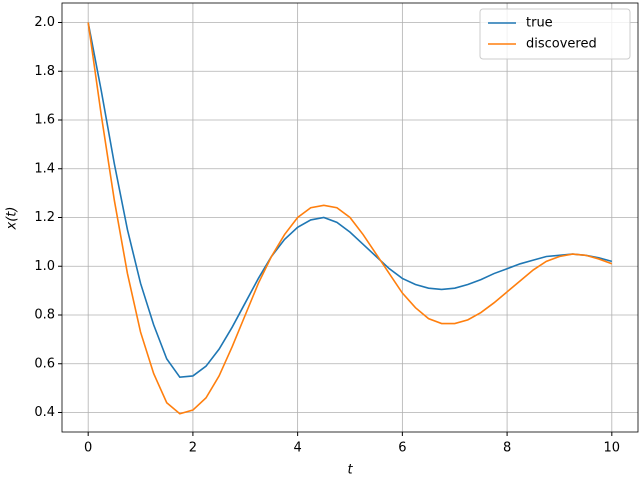 This screenshot has width=640, height=479. Describe the element at coordinates (88, 448) in the screenshot. I see `x-tick-label: 0` at that location.